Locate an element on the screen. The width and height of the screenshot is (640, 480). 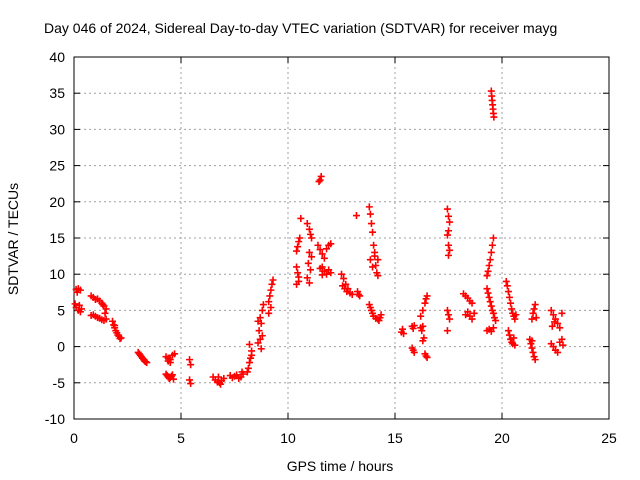
x-tick-label: 20 is located at coordinates (502, 438).